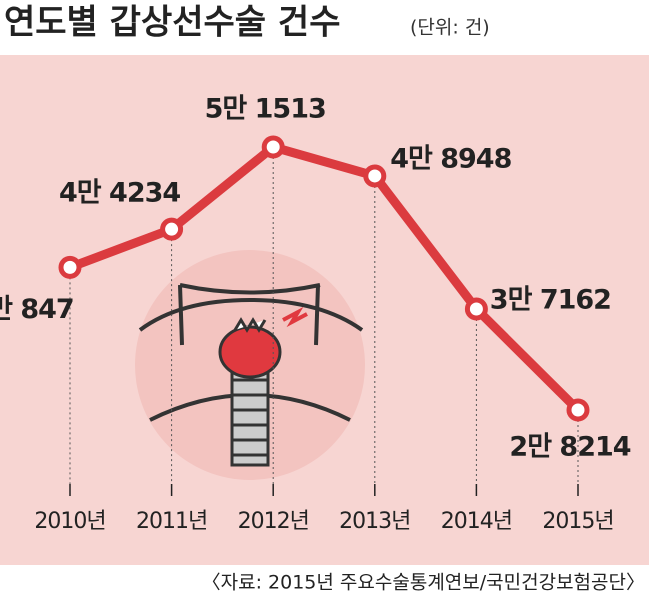 The width and height of the screenshot is (649, 607). Describe the element at coordinates (450, 28) in the screenshot. I see `unit: (단위: 건)` at that location.